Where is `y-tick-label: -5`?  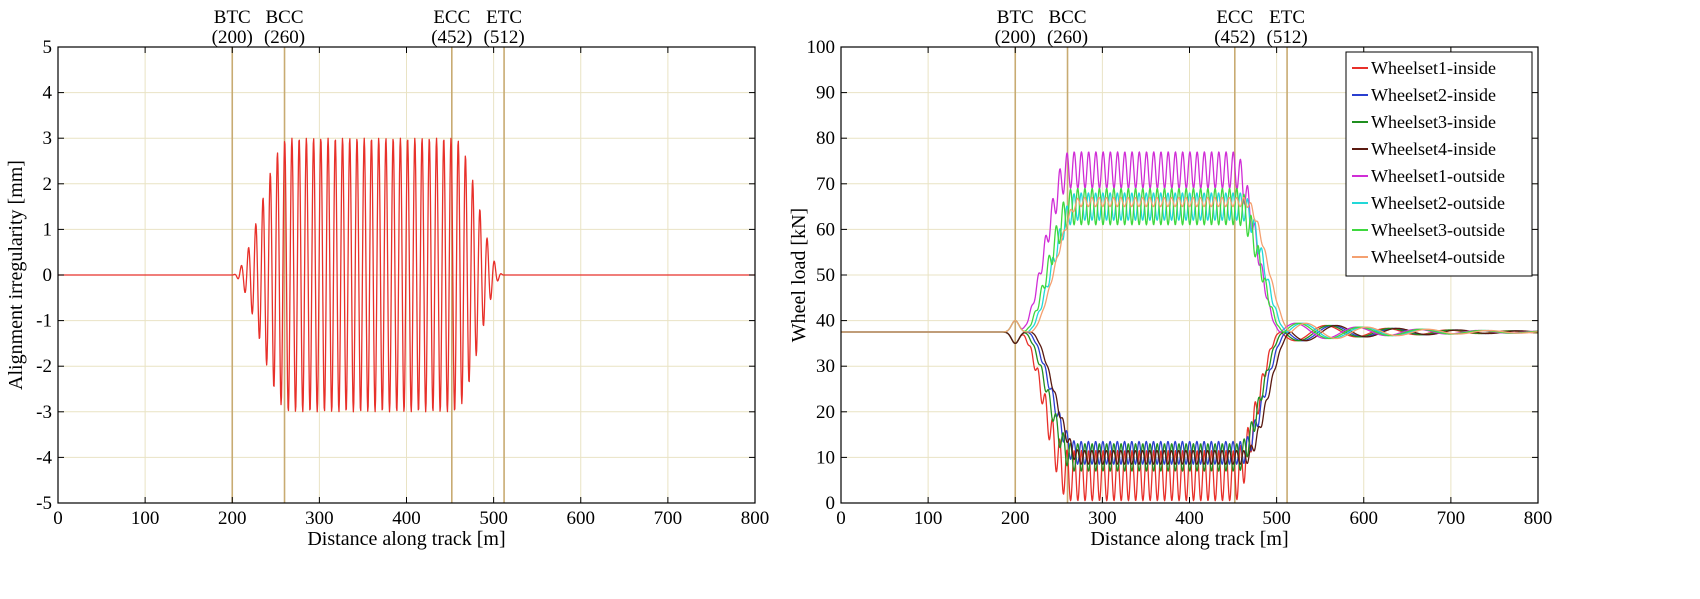
y-tick-label: -5 is located at coordinates (44, 503).